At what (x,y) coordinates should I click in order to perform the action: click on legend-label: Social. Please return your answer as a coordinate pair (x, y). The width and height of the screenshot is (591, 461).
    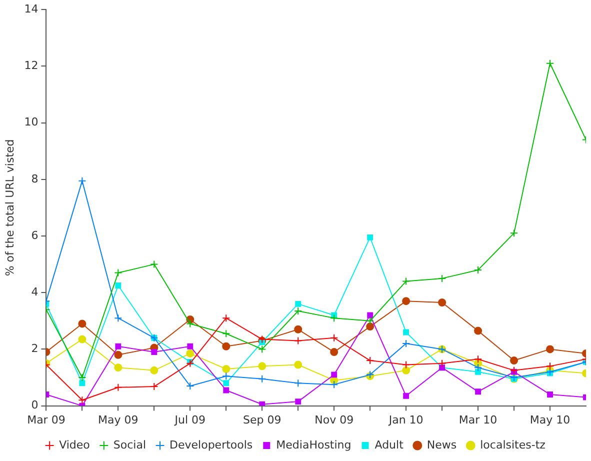
    Looking at the image, I should click on (129, 445).